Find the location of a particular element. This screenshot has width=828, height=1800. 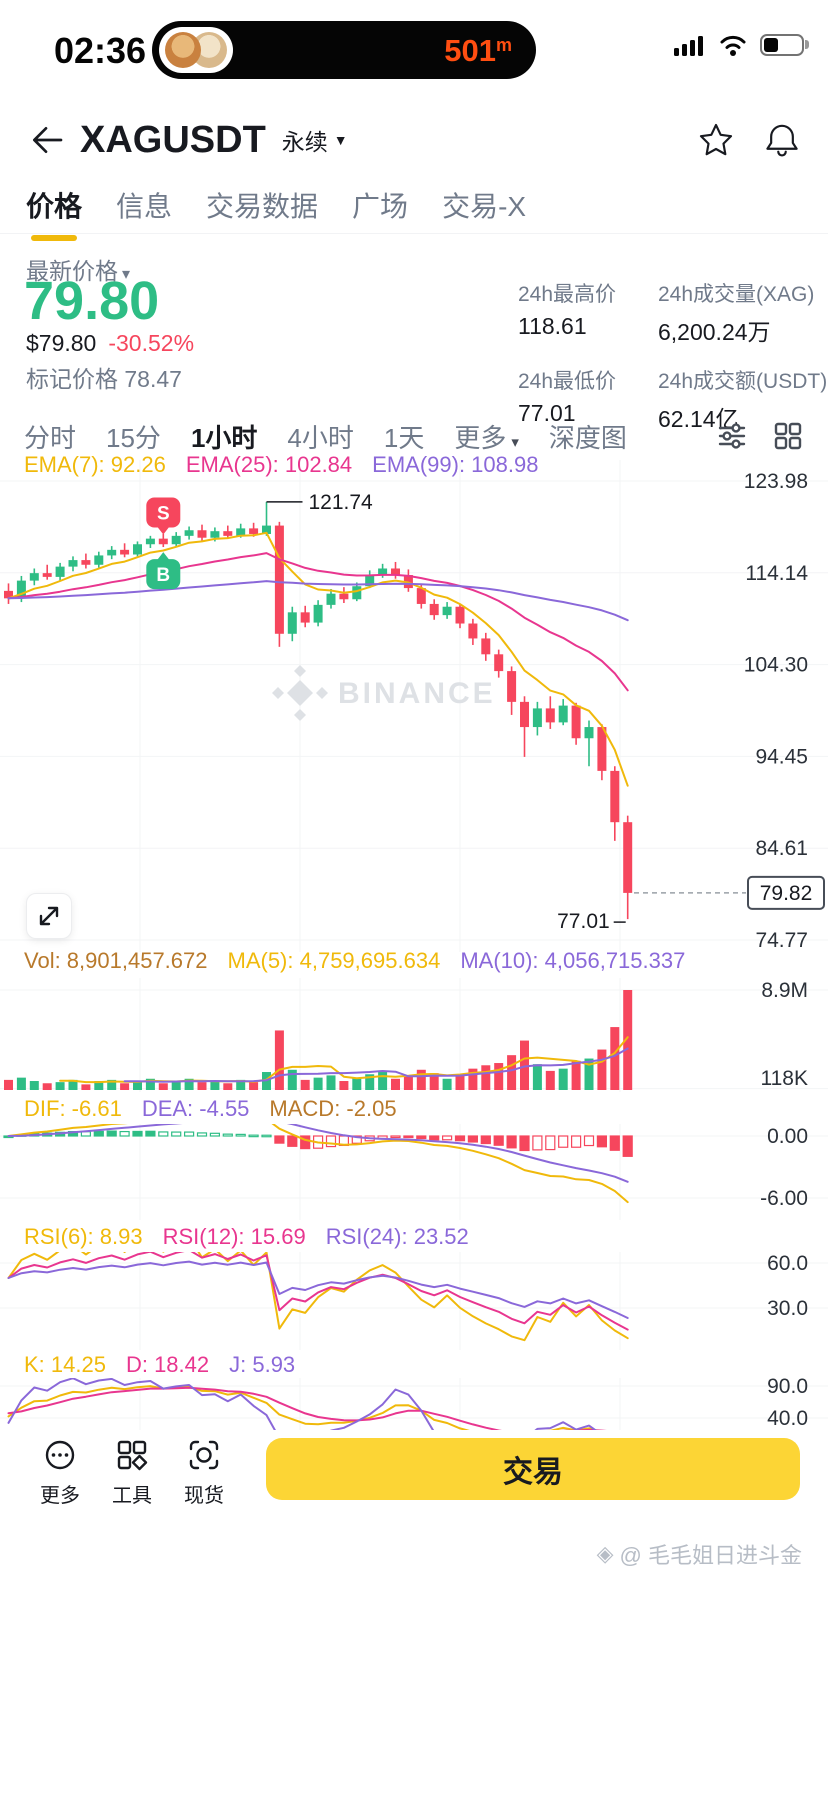

vol-ma10-label: MA(10): 4,056,715.337 is located at coordinates (573, 960).